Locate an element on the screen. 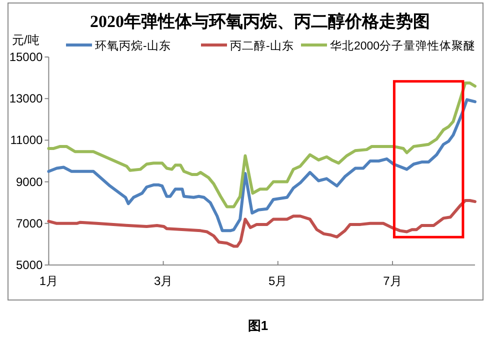 The image size is (491, 340). x-tick-label: 7月 is located at coordinates (392, 281).